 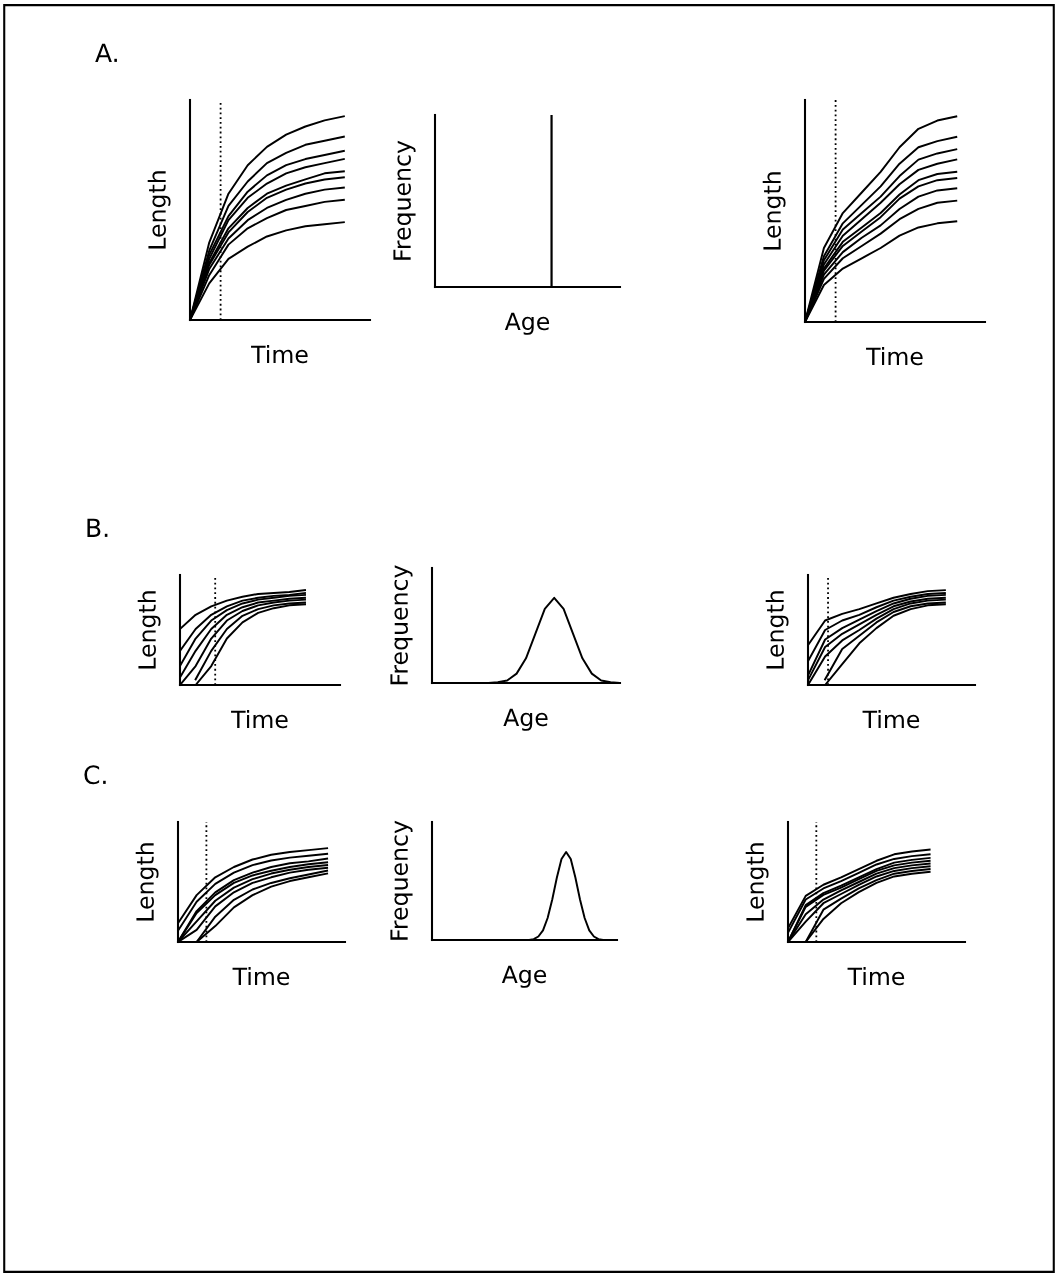 I want to click on chart-title: B., so click(x=97, y=527).